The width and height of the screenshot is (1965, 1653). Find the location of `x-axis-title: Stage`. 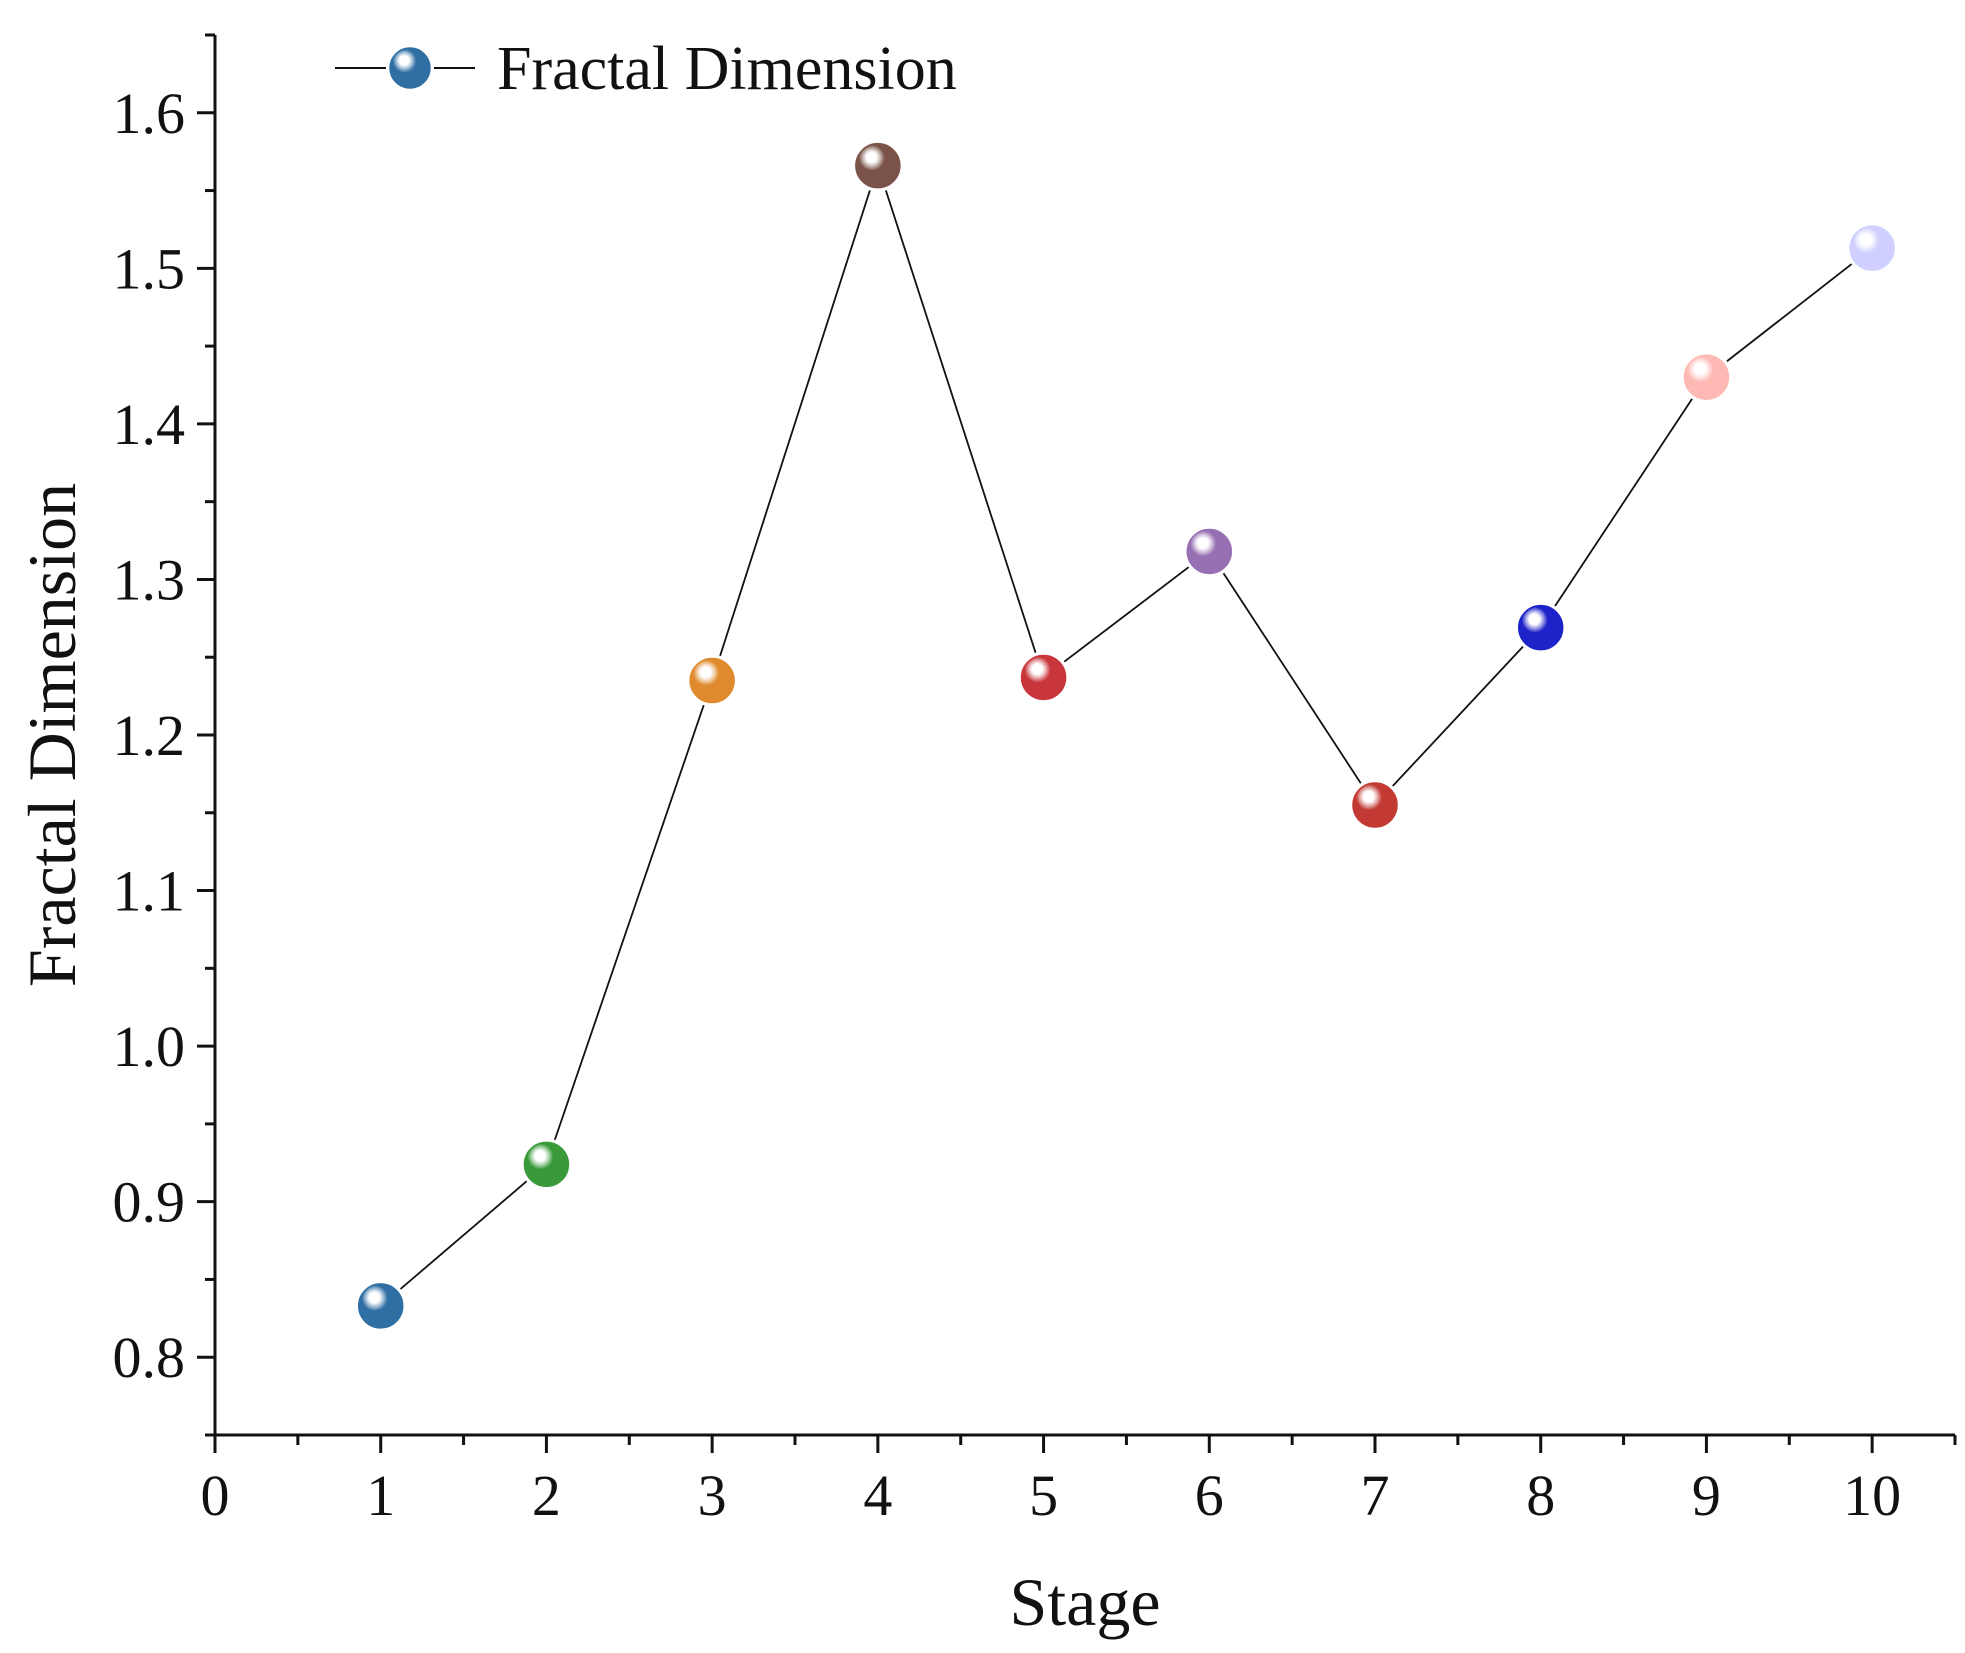

x-axis-title: Stage is located at coordinates (1084, 1602).